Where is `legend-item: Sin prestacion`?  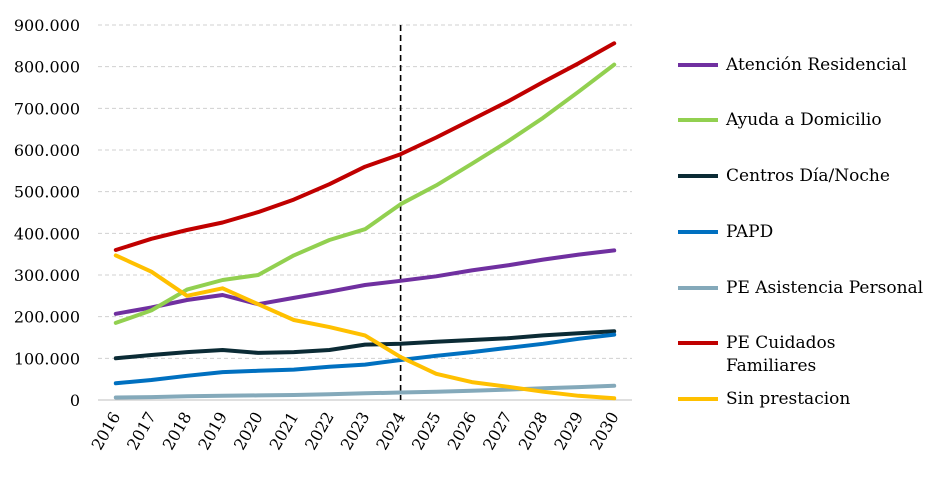
legend-item: Sin prestacion is located at coordinates (764, 399).